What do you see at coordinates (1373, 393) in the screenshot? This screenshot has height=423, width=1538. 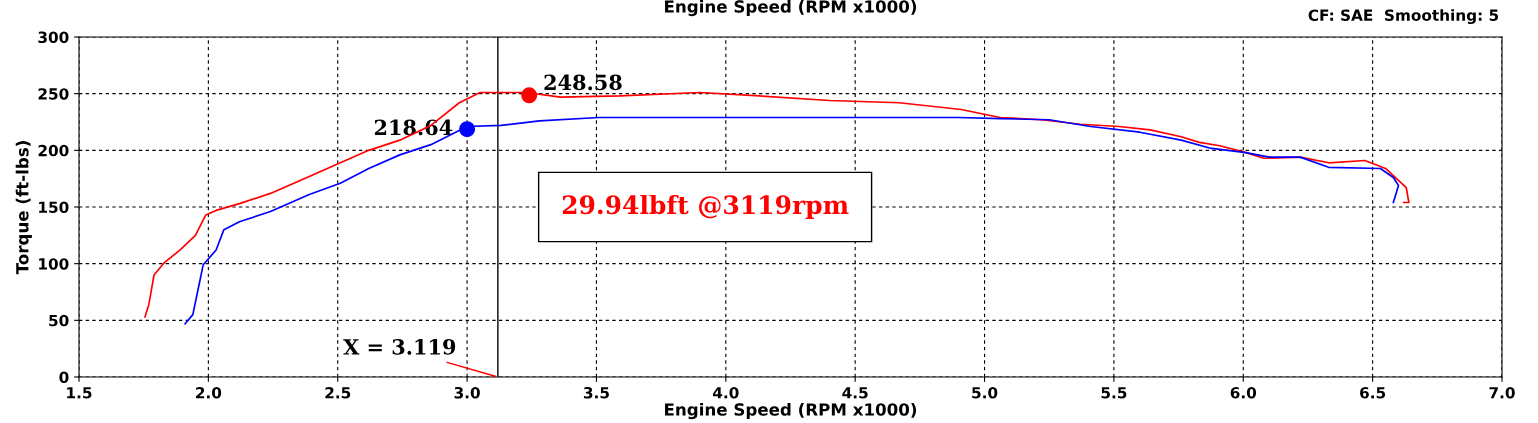 I see `x-tick-label: 6.5` at bounding box center [1373, 393].